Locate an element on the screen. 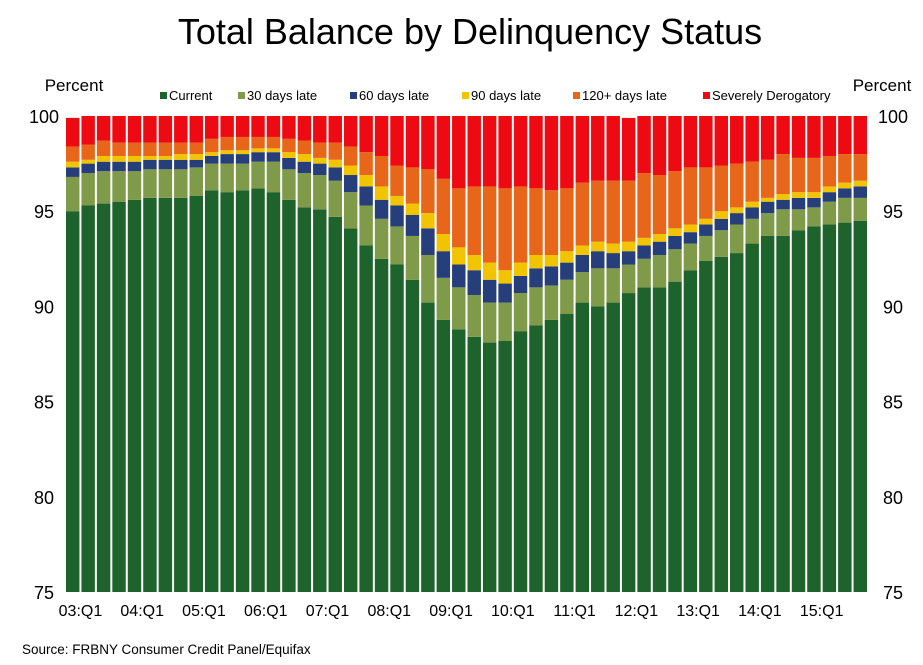 The height and width of the screenshot is (665, 923). legend-label: 120+ days late is located at coordinates (624, 95).